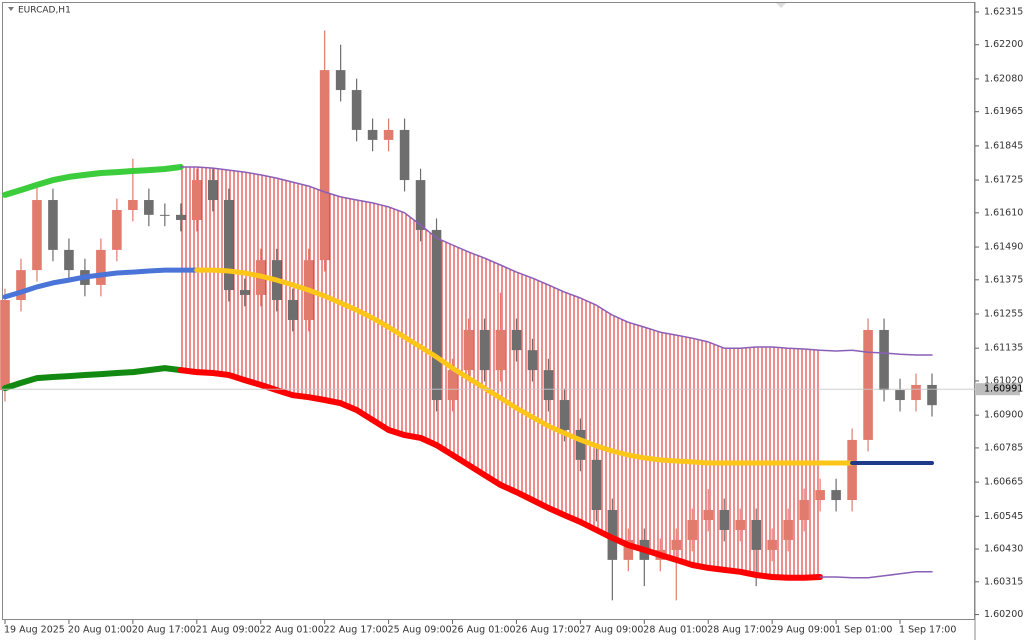  Describe the element at coordinates (1003, 415) in the screenshot. I see `y-tick-label: 1.60900` at that location.